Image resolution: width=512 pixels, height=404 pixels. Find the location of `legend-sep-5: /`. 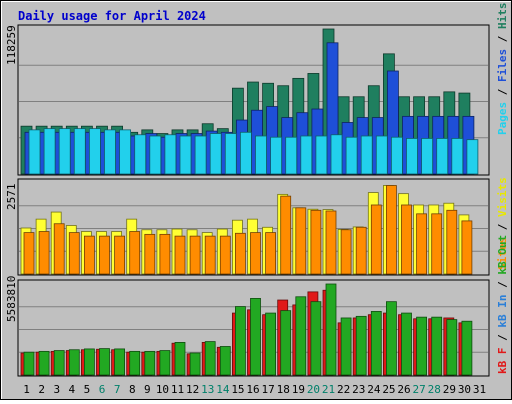

legend-sep-5: / is located at coordinates (502, 285).